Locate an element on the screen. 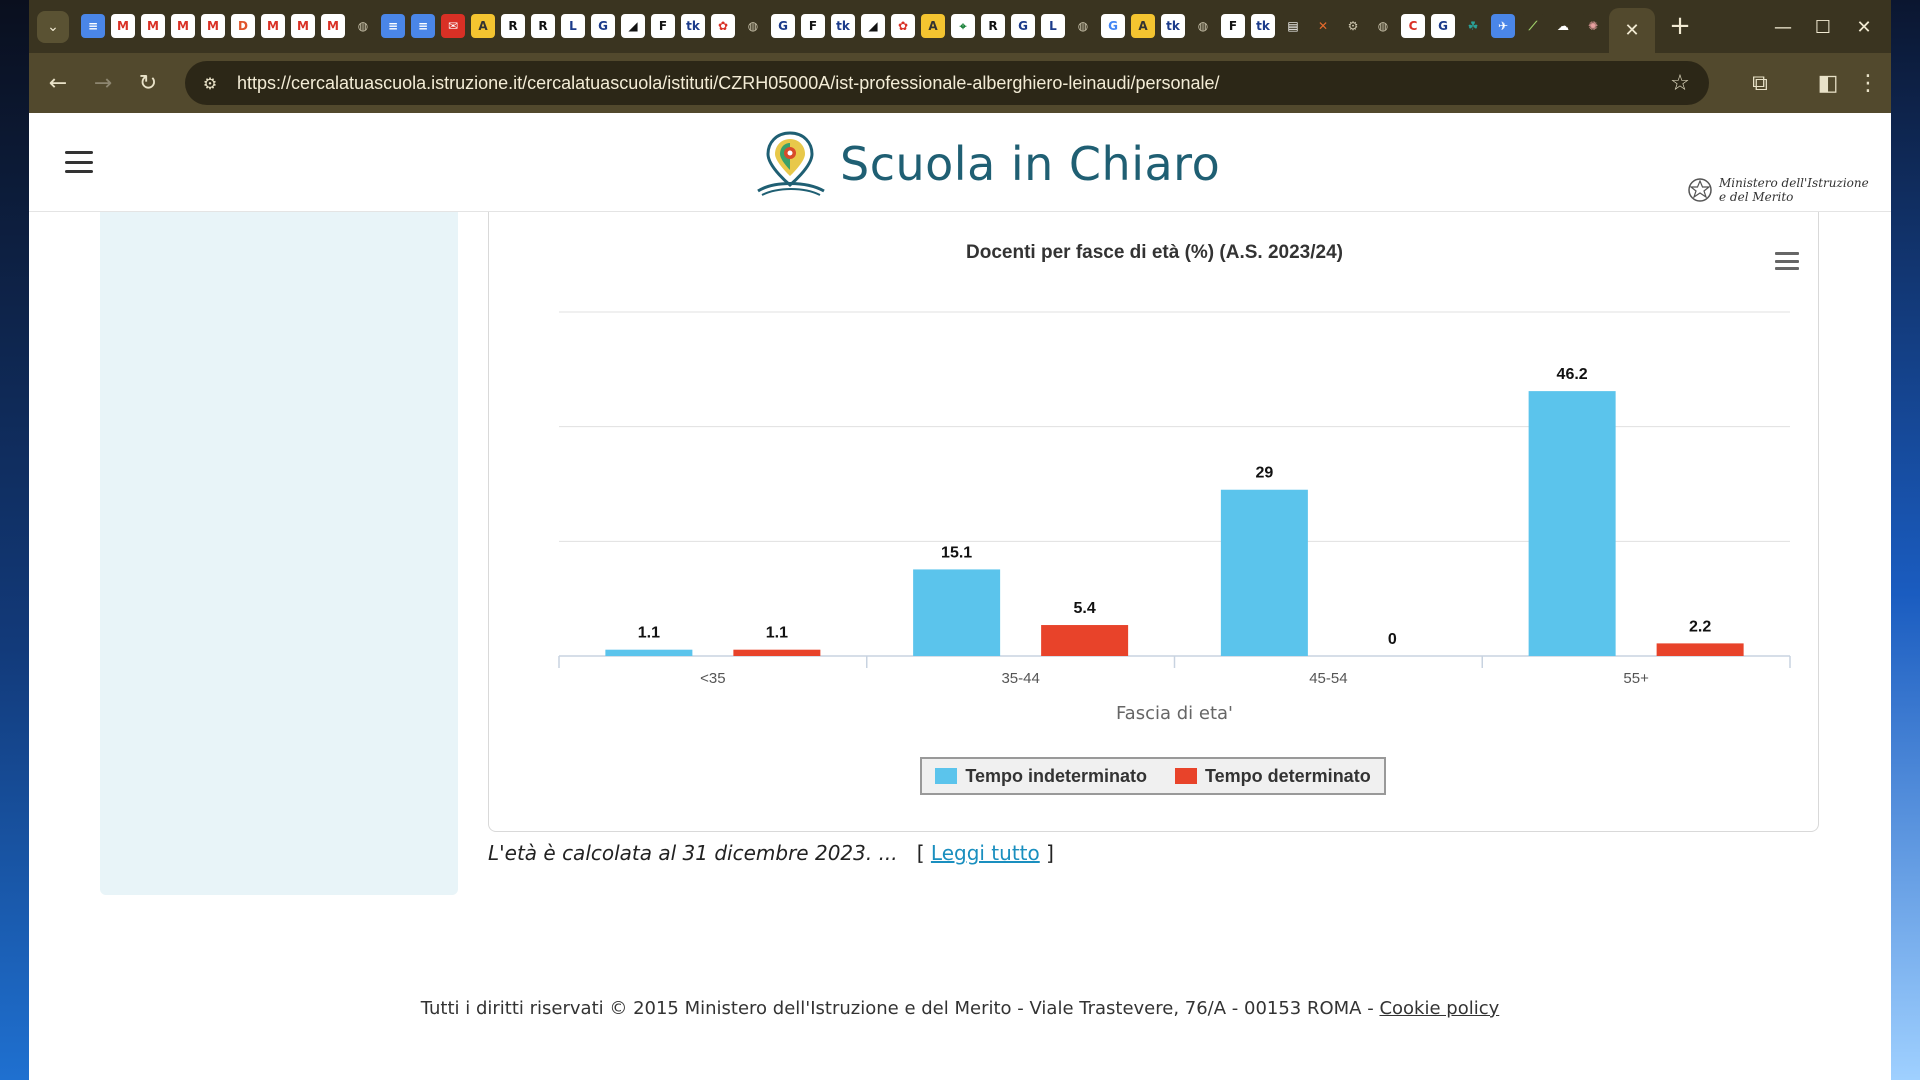  site-logo: Scuola in Chiaro is located at coordinates (987, 164).